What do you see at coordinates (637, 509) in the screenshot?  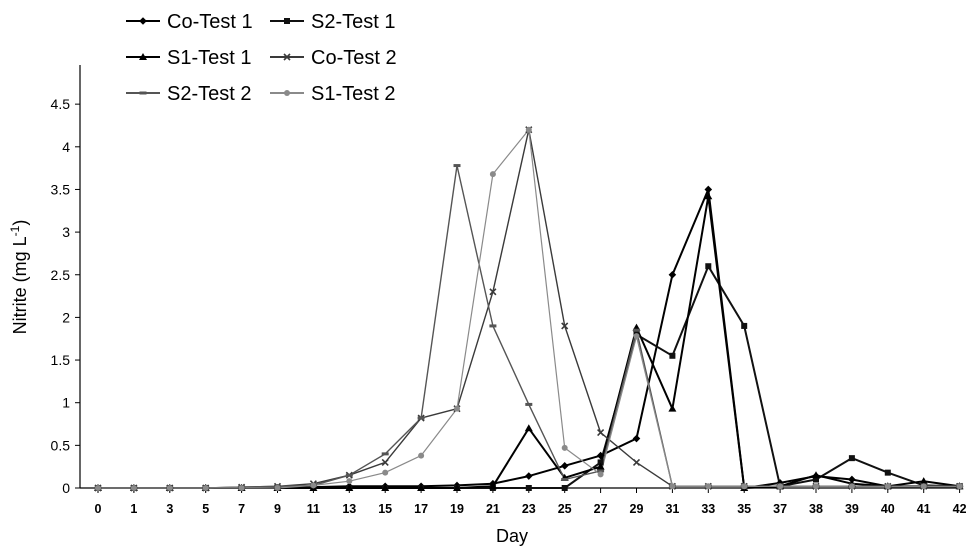 I see `x-tick-label: 29` at bounding box center [637, 509].